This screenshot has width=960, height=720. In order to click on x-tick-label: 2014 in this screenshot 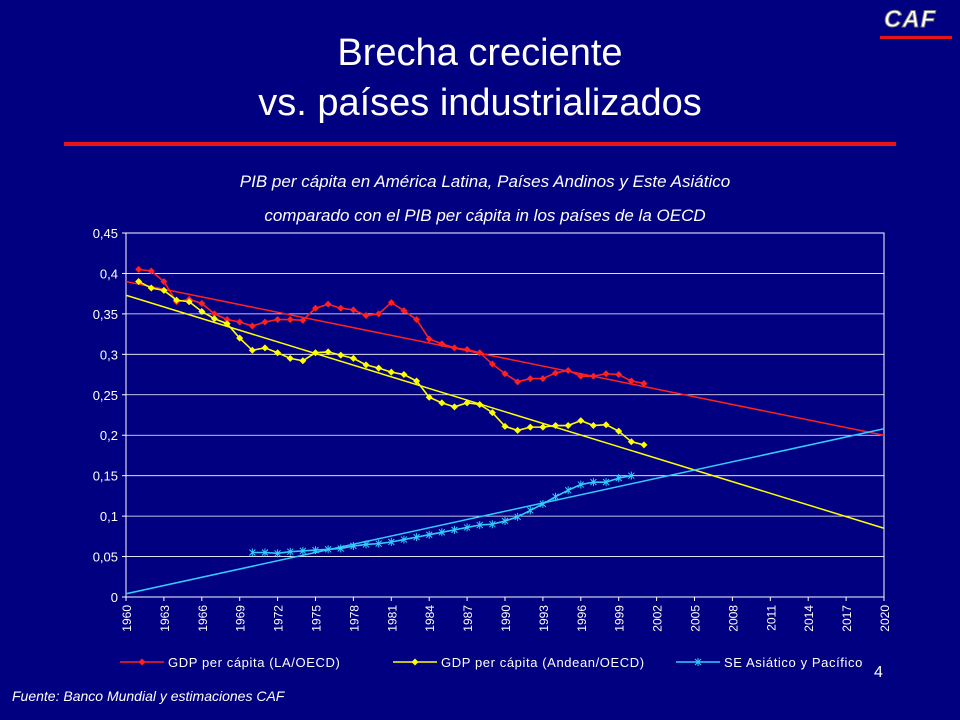, I will do `click(809, 618)`.